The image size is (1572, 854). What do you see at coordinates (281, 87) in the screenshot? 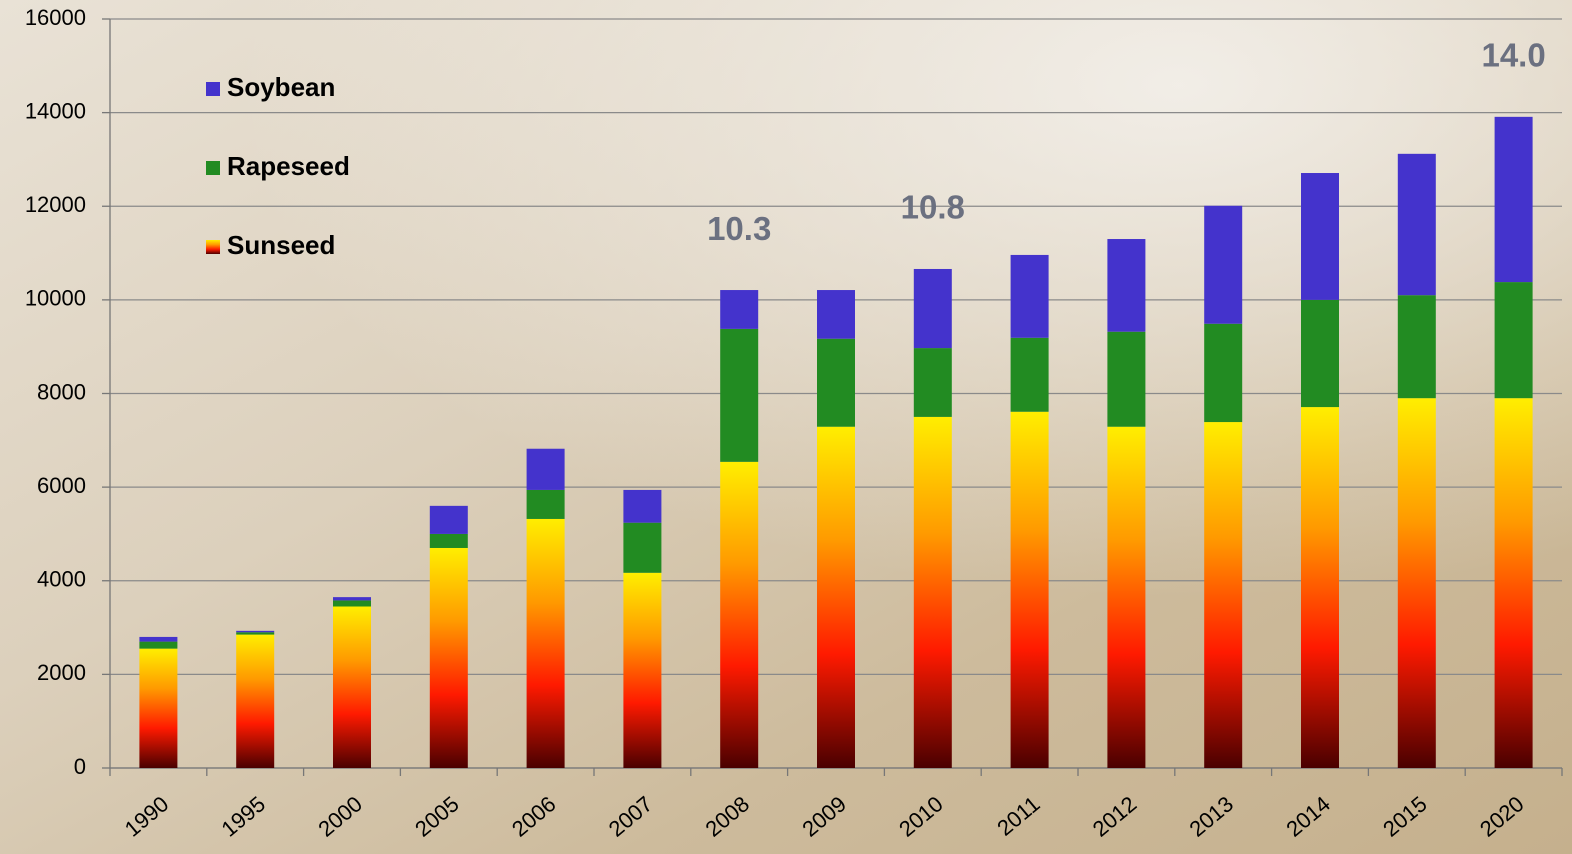
I see `legend-label: Soybean` at bounding box center [281, 87].